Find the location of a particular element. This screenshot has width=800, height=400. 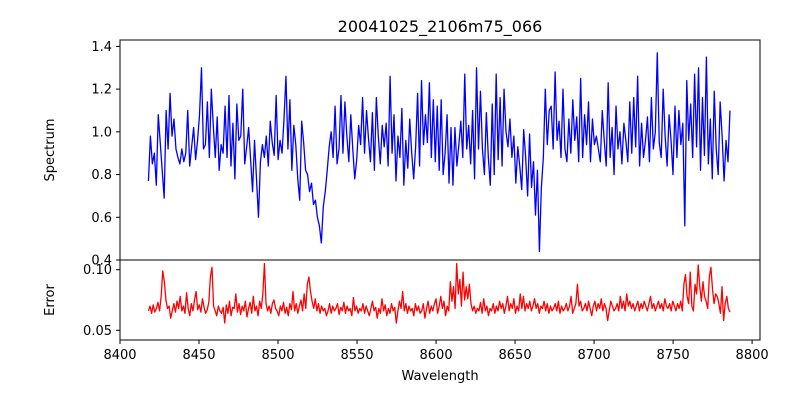

x-tick-label: 8500 is located at coordinates (277, 355).